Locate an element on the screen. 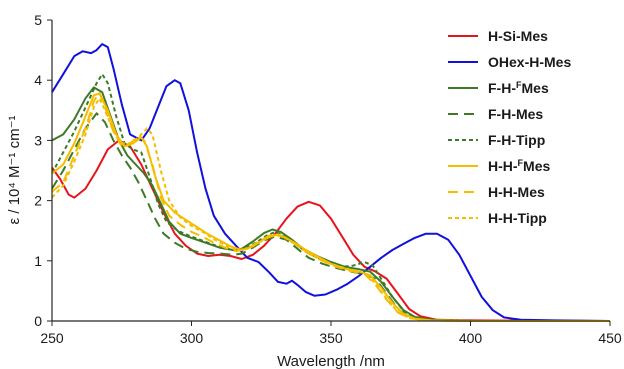 This screenshot has height=369, width=624. x-tick-label: 350 is located at coordinates (331, 338).